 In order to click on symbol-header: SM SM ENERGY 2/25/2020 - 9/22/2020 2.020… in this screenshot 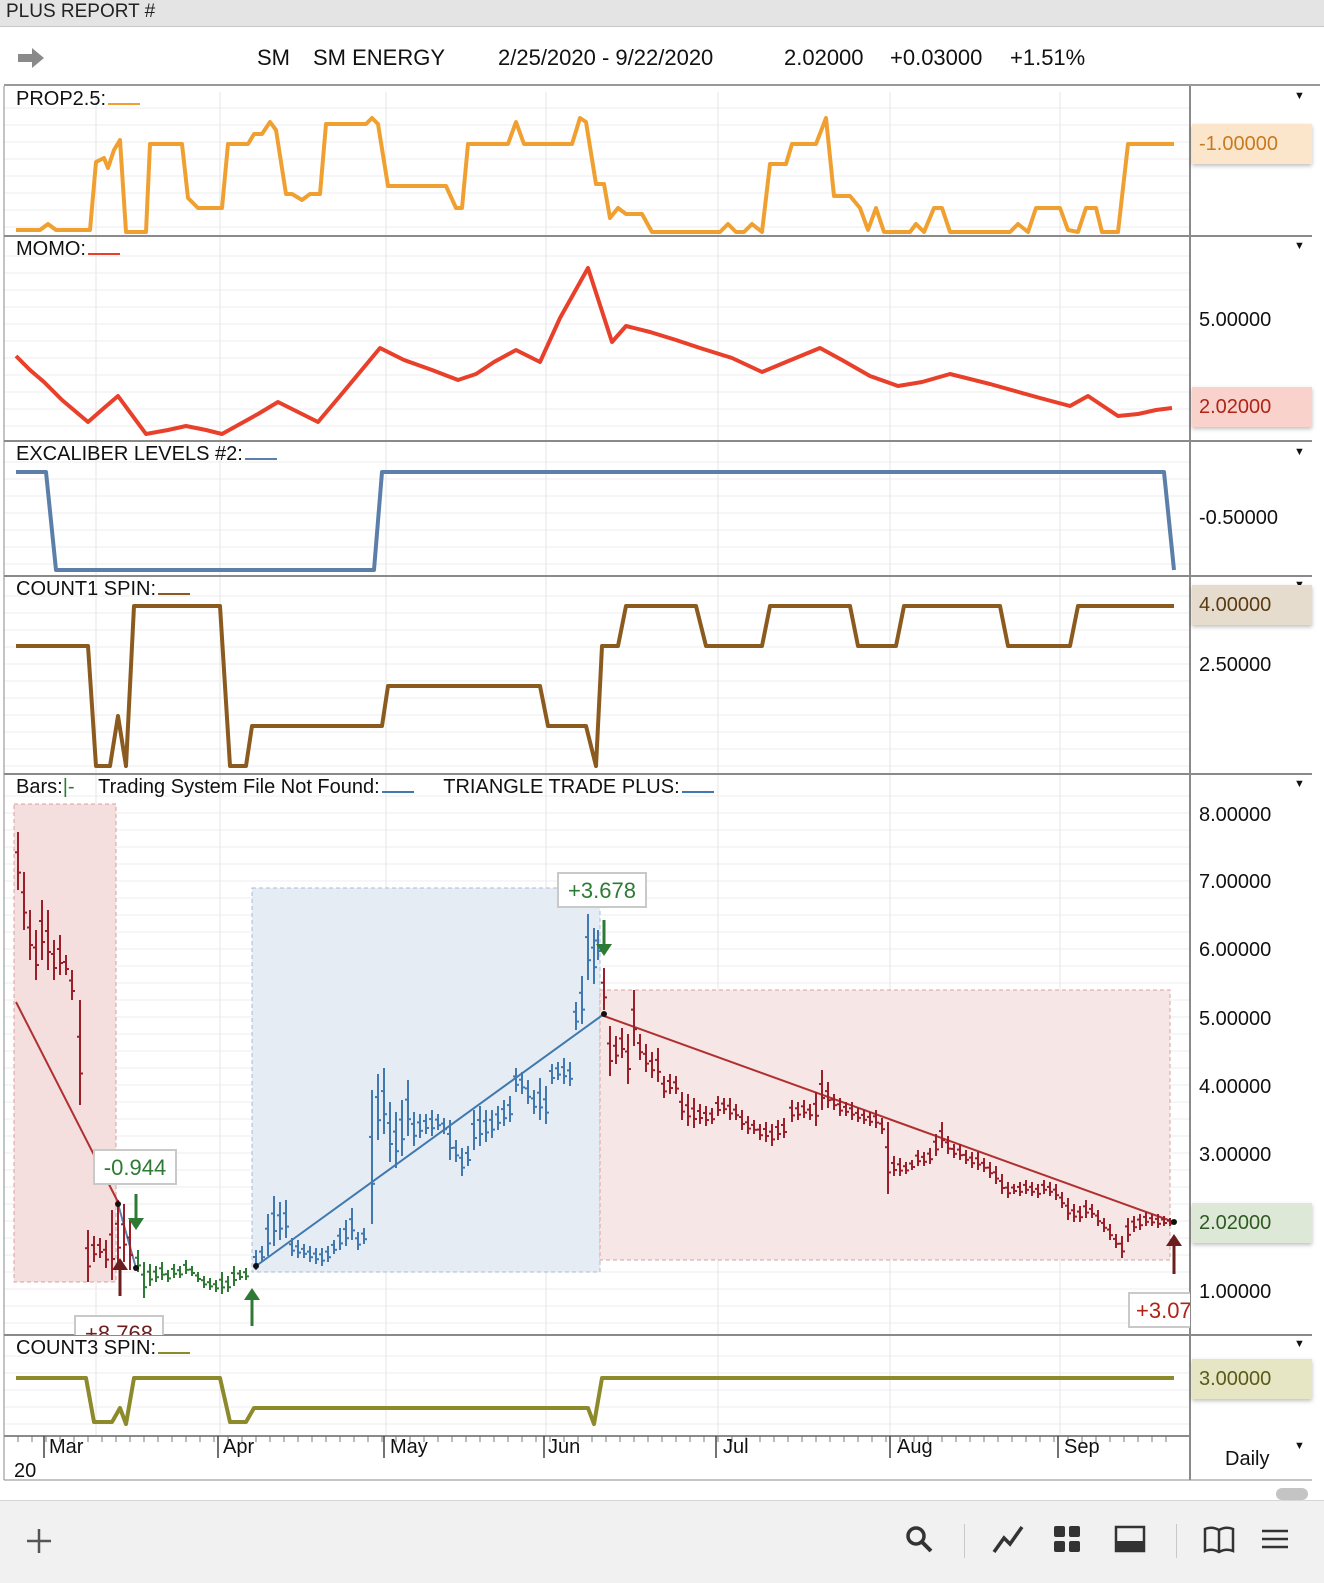, I will do `click(662, 59)`.